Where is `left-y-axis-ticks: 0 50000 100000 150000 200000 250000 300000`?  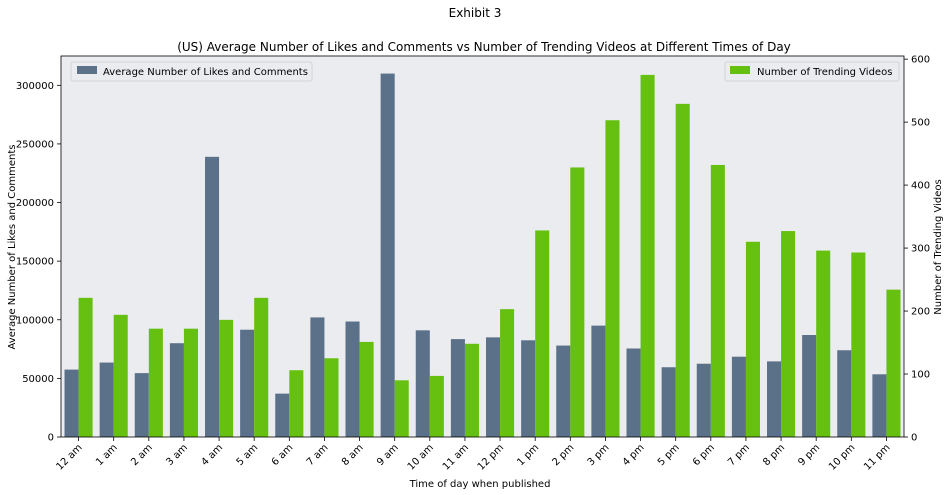 left-y-axis-ticks: 0 50000 100000 150000 200000 250000 300000 is located at coordinates (38, 262).